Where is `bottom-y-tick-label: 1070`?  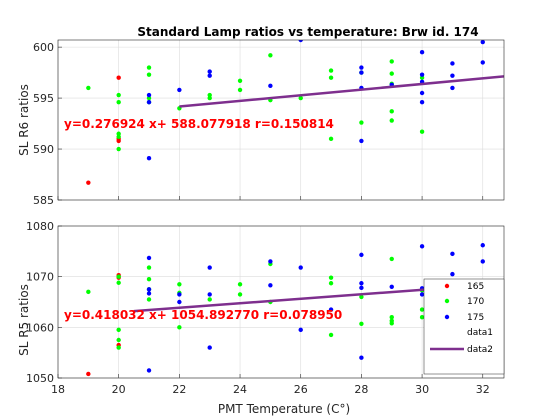 bottom-y-tick-label: 1070 is located at coordinates (40, 277).